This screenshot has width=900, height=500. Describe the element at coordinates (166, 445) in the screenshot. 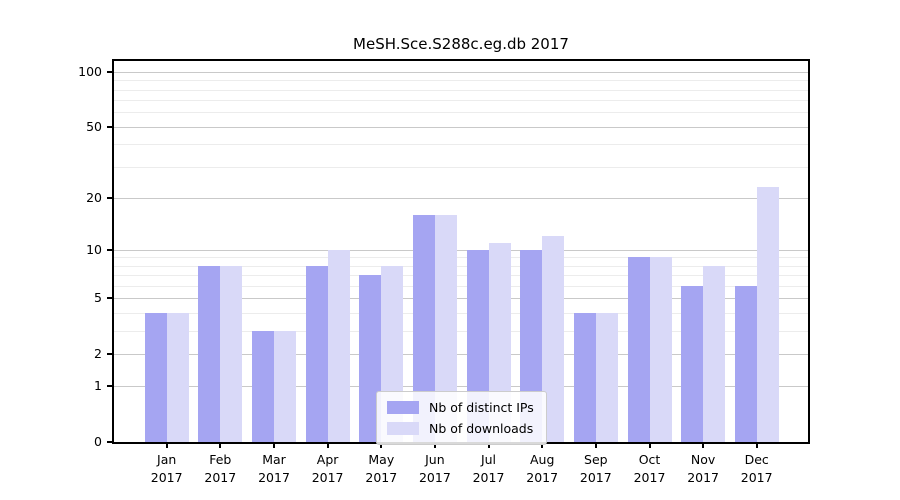

I see `x-axis-tick-jan` at that location.